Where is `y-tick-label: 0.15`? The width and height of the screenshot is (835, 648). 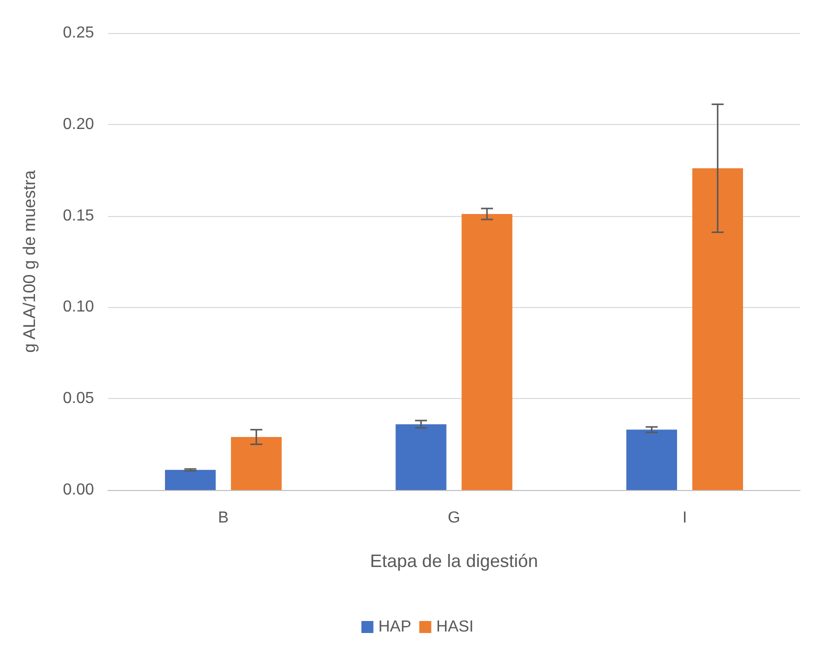
y-tick-label: 0.15 is located at coordinates (78, 215).